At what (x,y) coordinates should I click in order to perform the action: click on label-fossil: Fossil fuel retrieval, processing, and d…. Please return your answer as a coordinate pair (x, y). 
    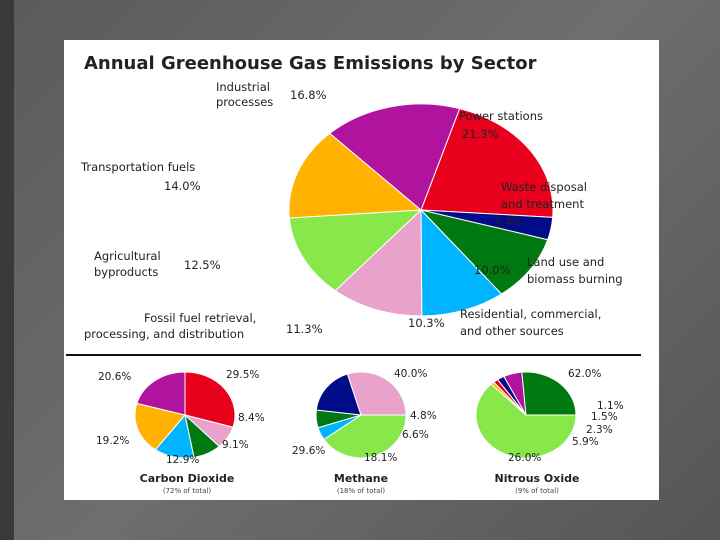
    Looking at the image, I should click on (172, 326).